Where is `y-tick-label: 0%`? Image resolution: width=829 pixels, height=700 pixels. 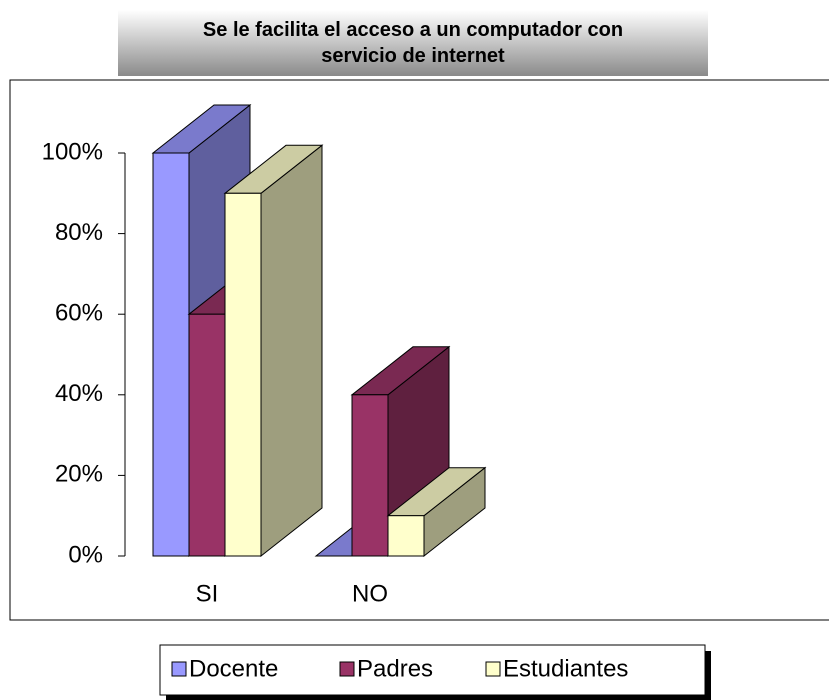
y-tick-label: 0% is located at coordinates (85, 554).